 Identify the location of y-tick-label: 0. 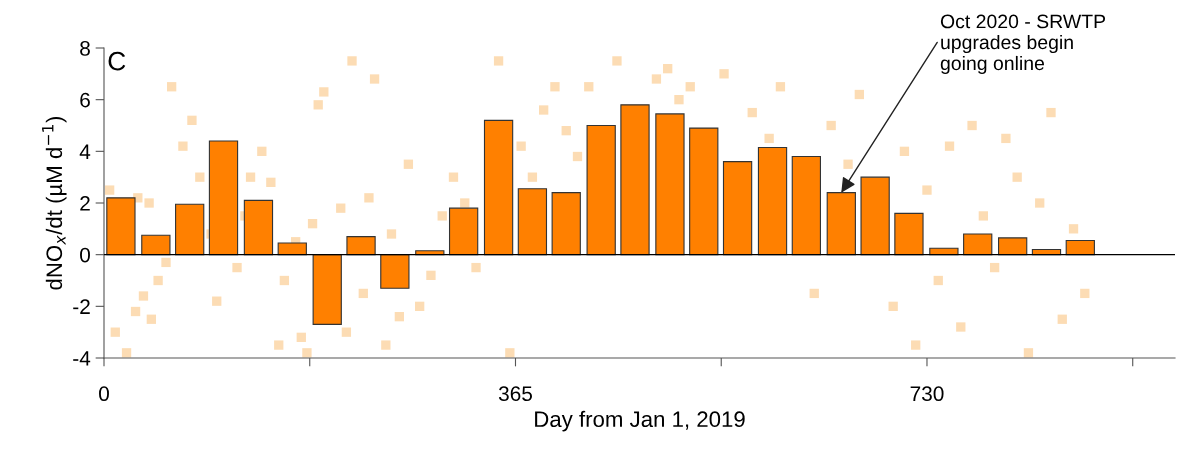
(85, 255).